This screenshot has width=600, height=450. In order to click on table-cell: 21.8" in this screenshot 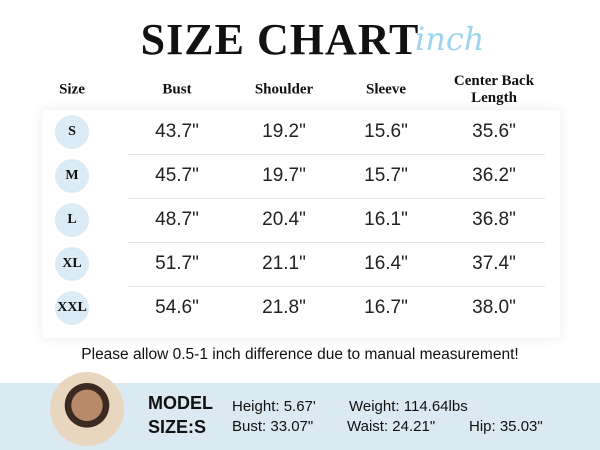, I will do `click(284, 307)`.